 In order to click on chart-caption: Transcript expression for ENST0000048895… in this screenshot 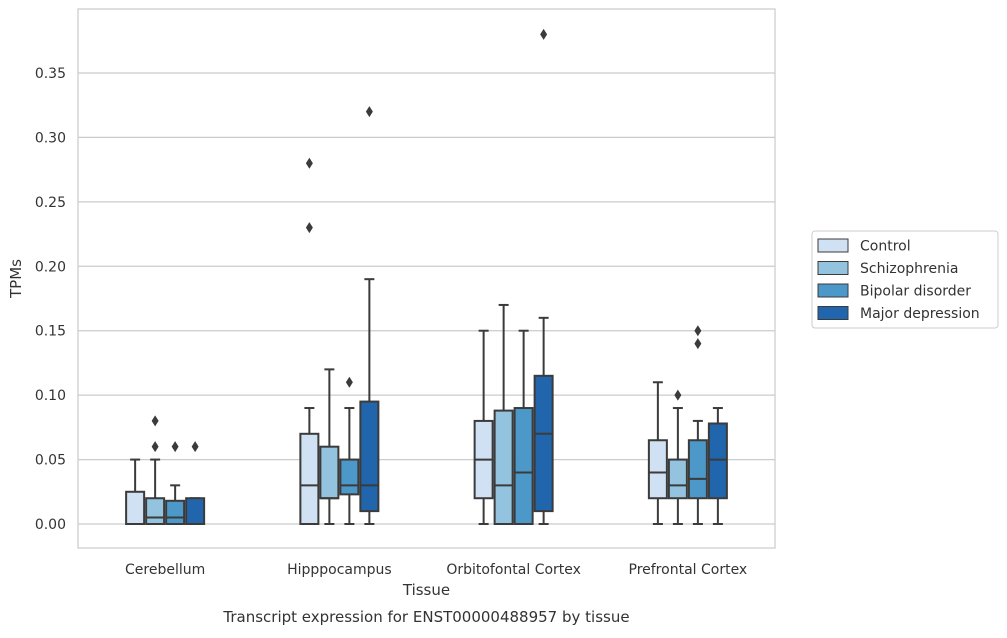, I will do `click(425, 617)`.